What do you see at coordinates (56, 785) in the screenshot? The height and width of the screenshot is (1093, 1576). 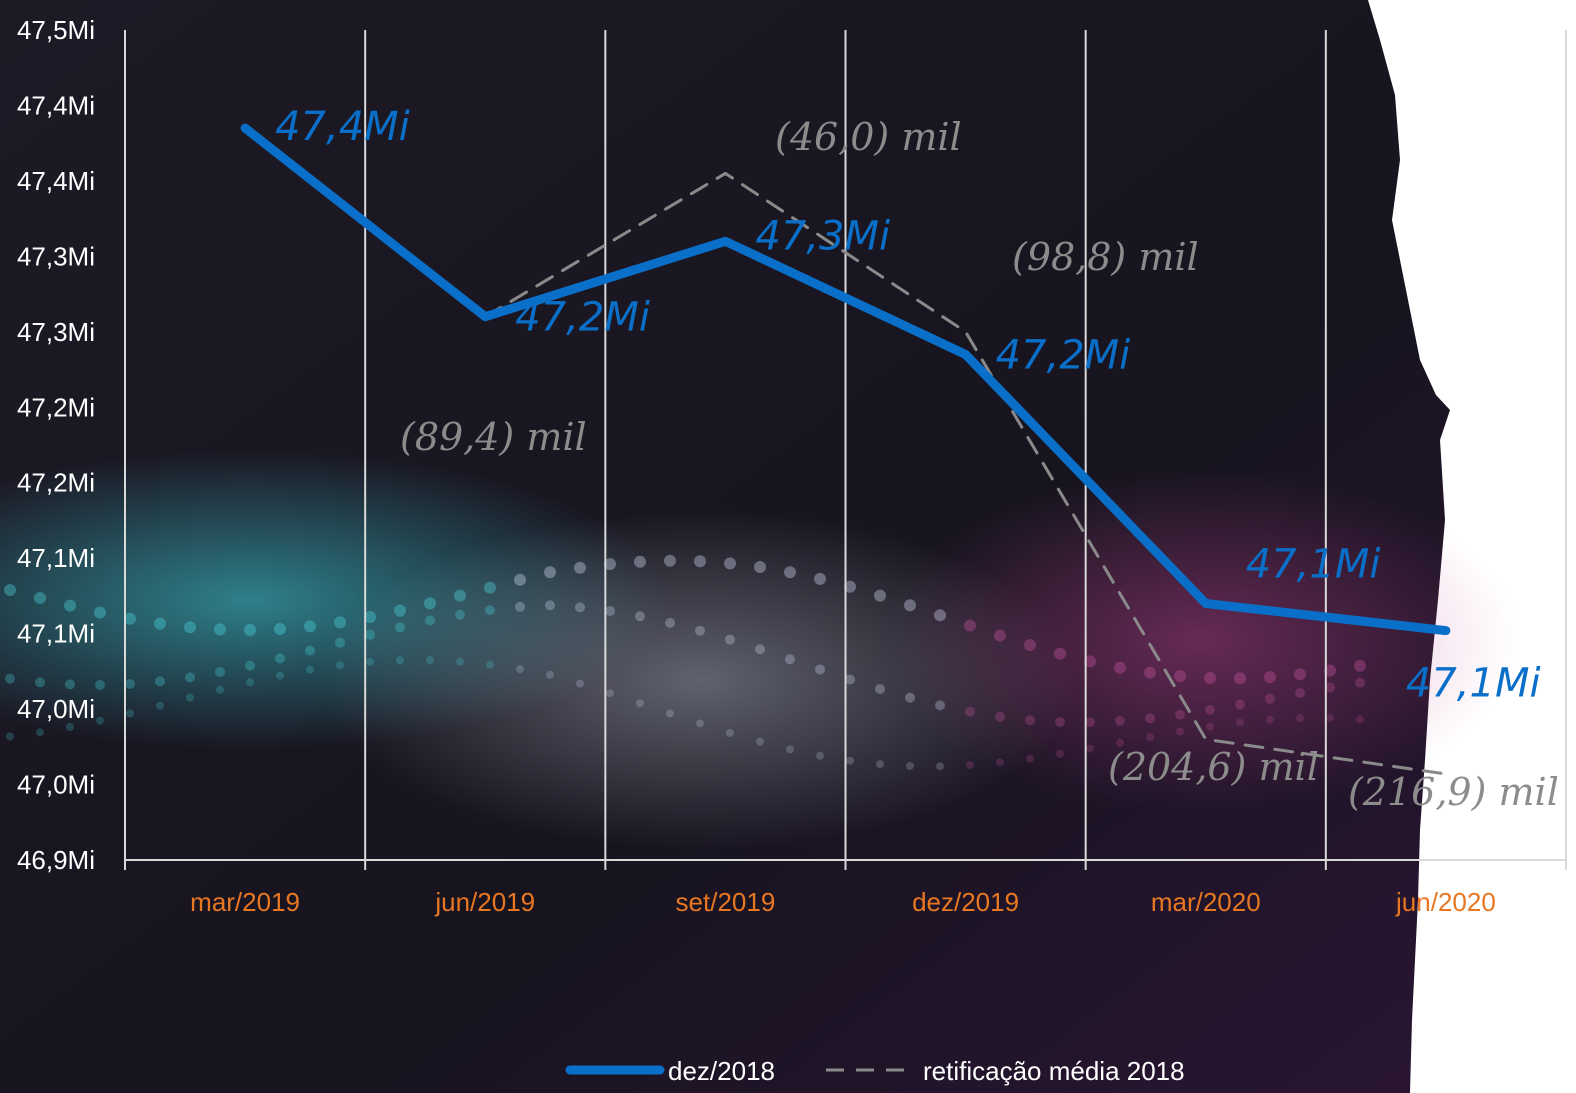 I see `y-tick-label: 47,0Mi` at bounding box center [56, 785].